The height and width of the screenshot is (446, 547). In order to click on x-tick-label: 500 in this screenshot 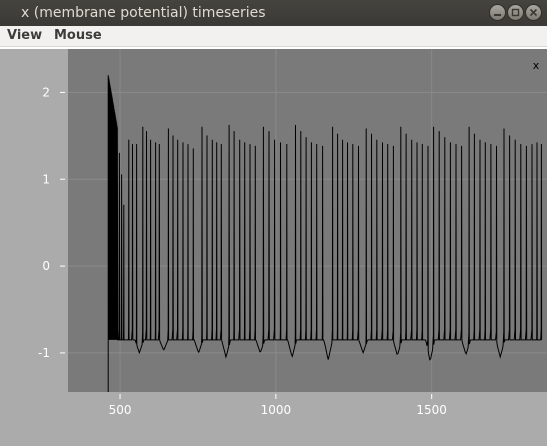, I will do `click(120, 410)`.